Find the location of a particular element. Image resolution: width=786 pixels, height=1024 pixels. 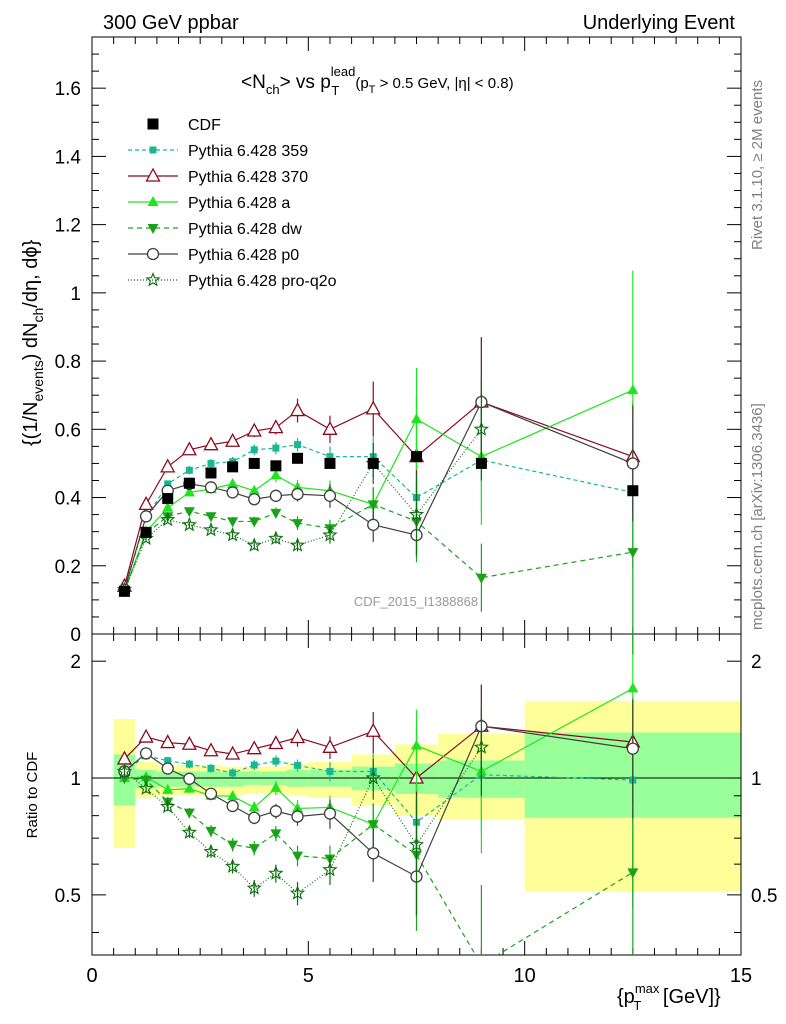

side-label-bottom: mcplots.cern.ch [arXiv:1306.3436] is located at coordinates (757, 516).